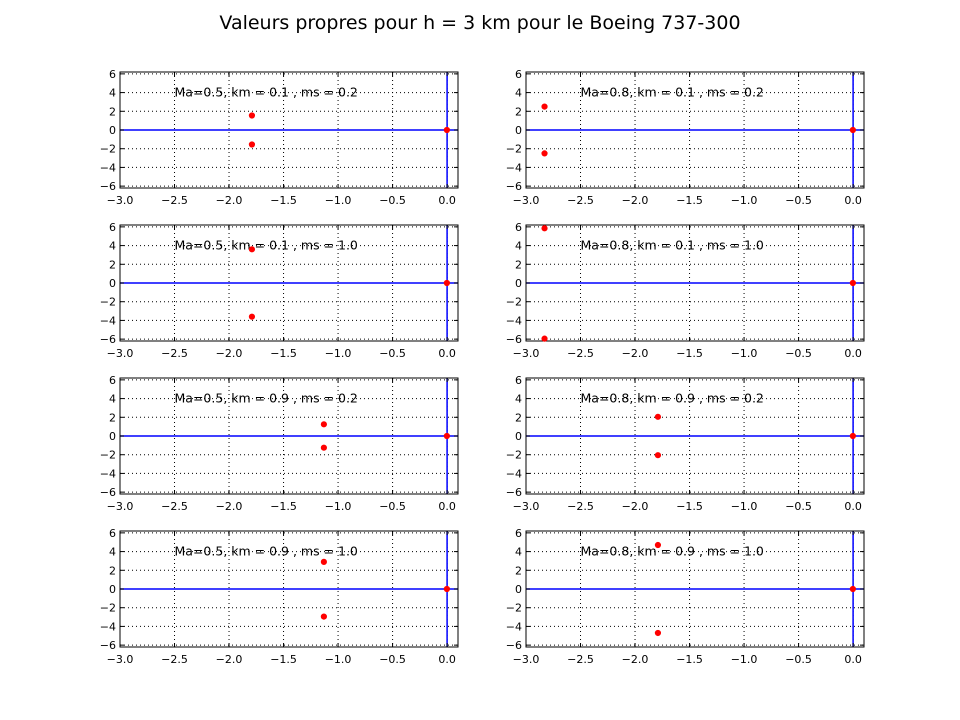 This screenshot has height=720, width=960. What do you see at coordinates (672, 245) in the screenshot?
I see `subplot-annotation: Ma=0.8, km = 0.1 , ms = 1.0` at bounding box center [672, 245].